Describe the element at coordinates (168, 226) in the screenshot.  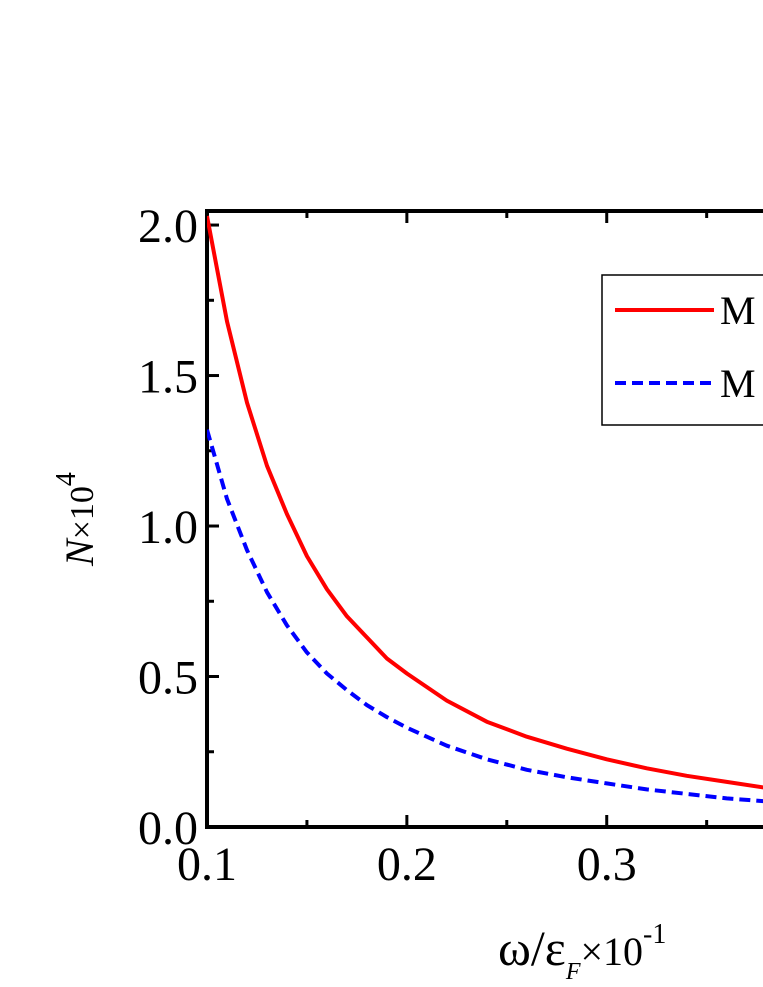
I see `y-tick-label: 2.0` at that location.